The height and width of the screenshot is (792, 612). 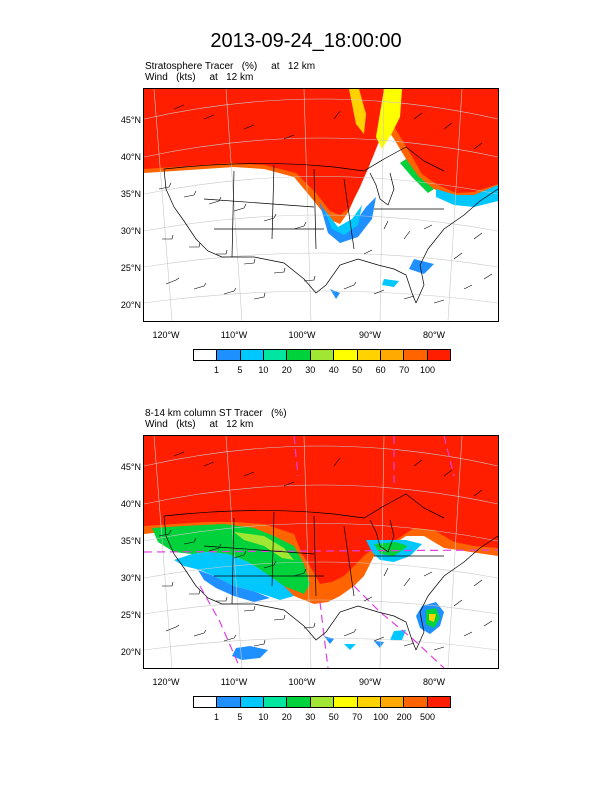 I want to click on panel1-subtitle-line2: Wind (kts) at 12 km, so click(x=199, y=77).